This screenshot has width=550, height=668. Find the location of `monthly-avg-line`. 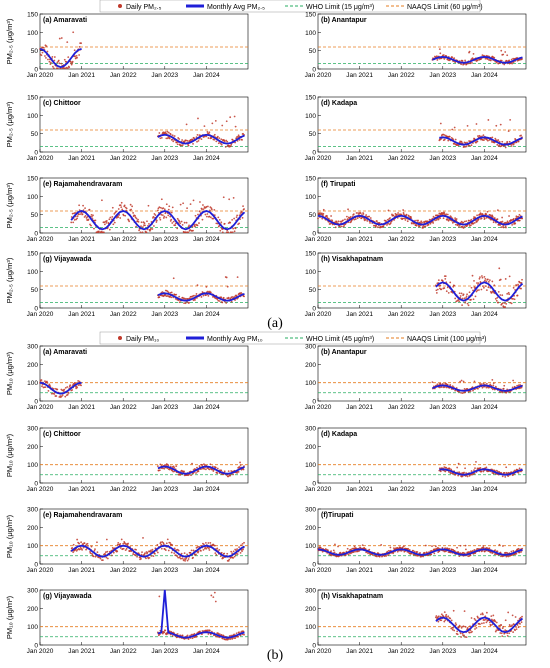

monthly-avg-line is located at coordinates (479, 625).